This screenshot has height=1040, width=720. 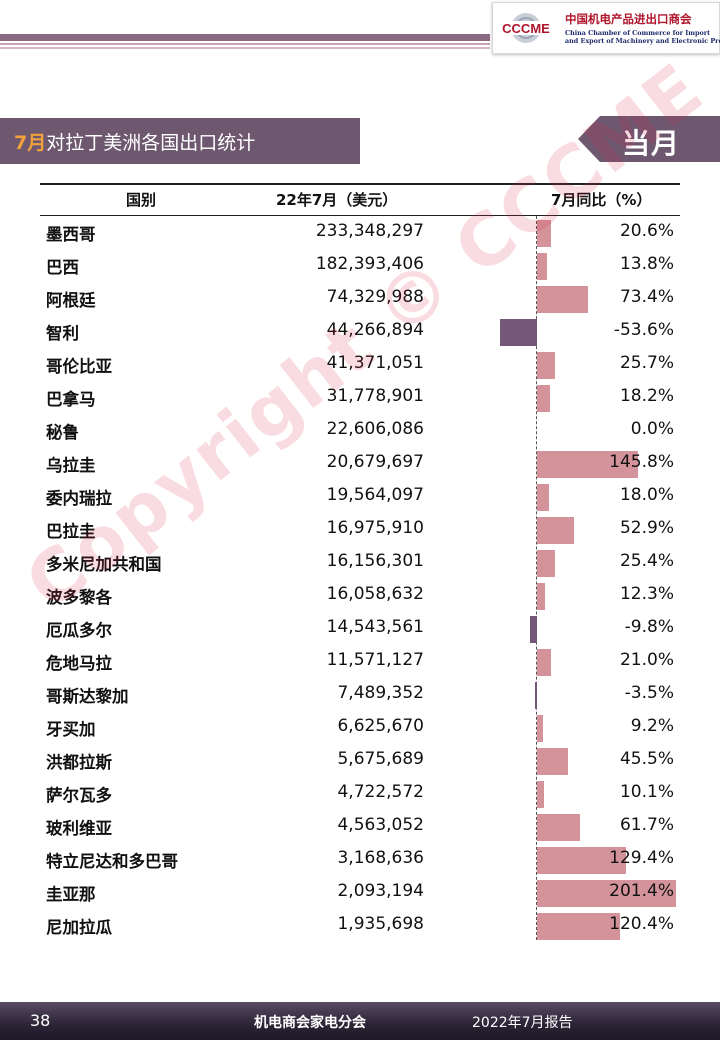 I want to click on table-row: 阿根廷 74,329,988 73.4%, so click(x=360, y=299).